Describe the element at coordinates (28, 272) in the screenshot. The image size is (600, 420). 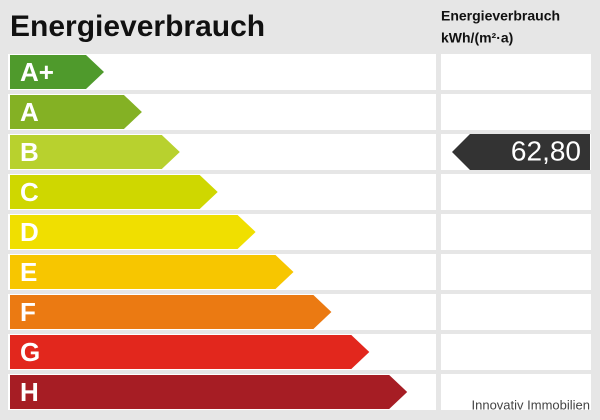
I see `class-label: E` at that location.